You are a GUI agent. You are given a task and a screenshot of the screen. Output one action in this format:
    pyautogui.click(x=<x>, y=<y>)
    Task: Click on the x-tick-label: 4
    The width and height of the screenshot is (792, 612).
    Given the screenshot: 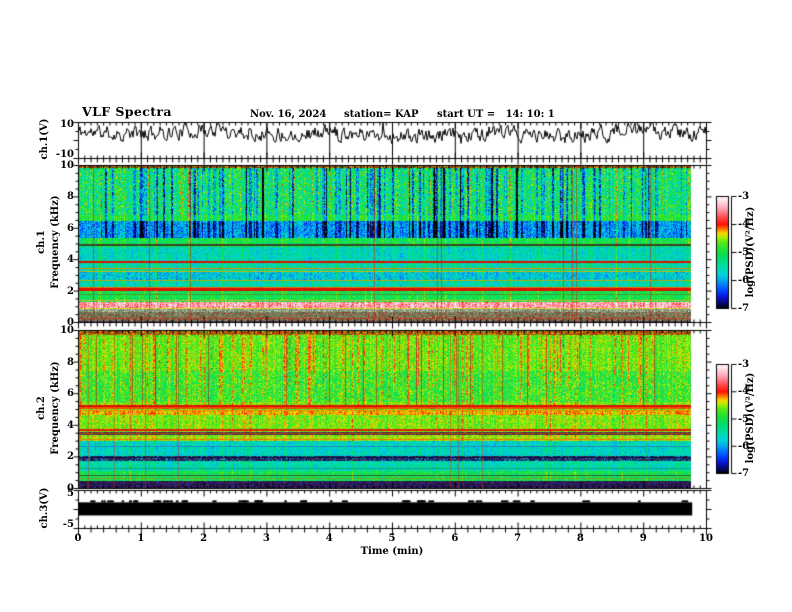 What is the action you would take?
    pyautogui.click(x=329, y=538)
    